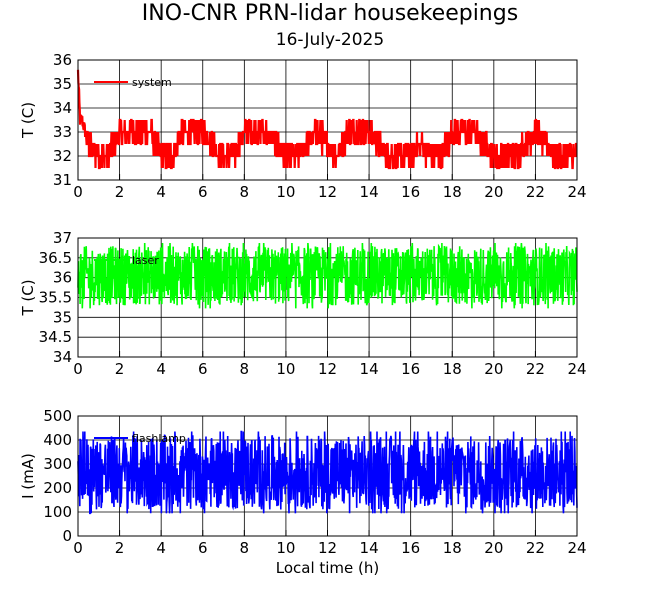 Image resolution: width=660 pixels, height=595 pixels. Describe the element at coordinates (57, 488) in the screenshot. I see `y-tick-label: 200` at that location.